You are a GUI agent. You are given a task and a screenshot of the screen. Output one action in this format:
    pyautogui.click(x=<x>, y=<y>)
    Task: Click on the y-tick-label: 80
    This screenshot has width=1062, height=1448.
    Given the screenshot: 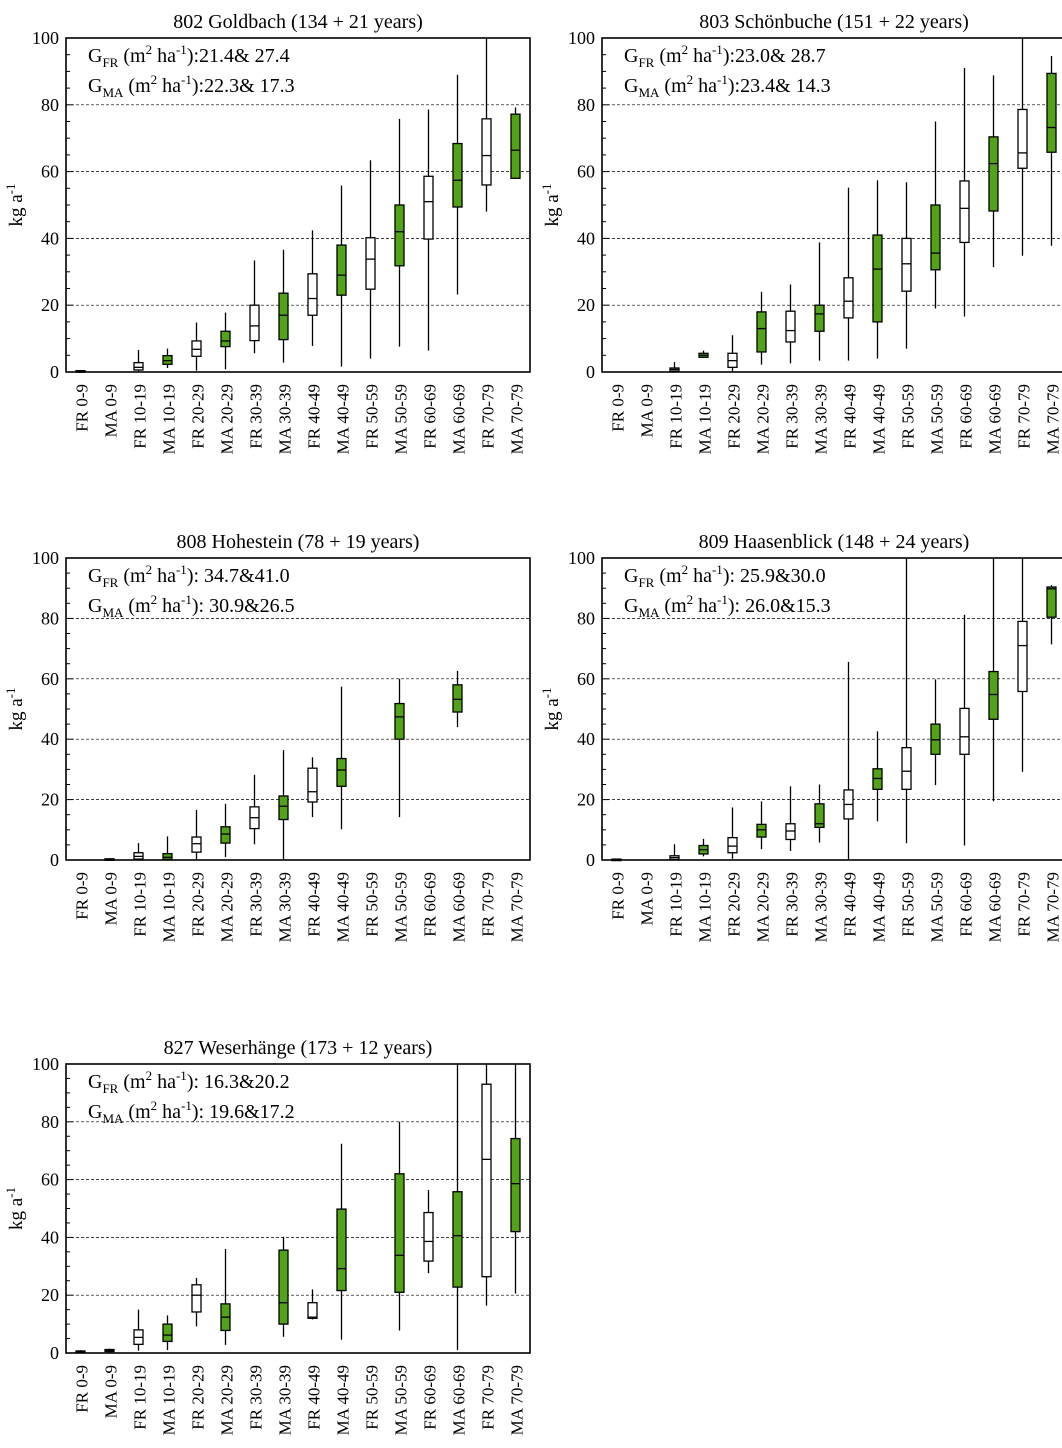 What is the action you would take?
    pyautogui.click(x=586, y=105)
    